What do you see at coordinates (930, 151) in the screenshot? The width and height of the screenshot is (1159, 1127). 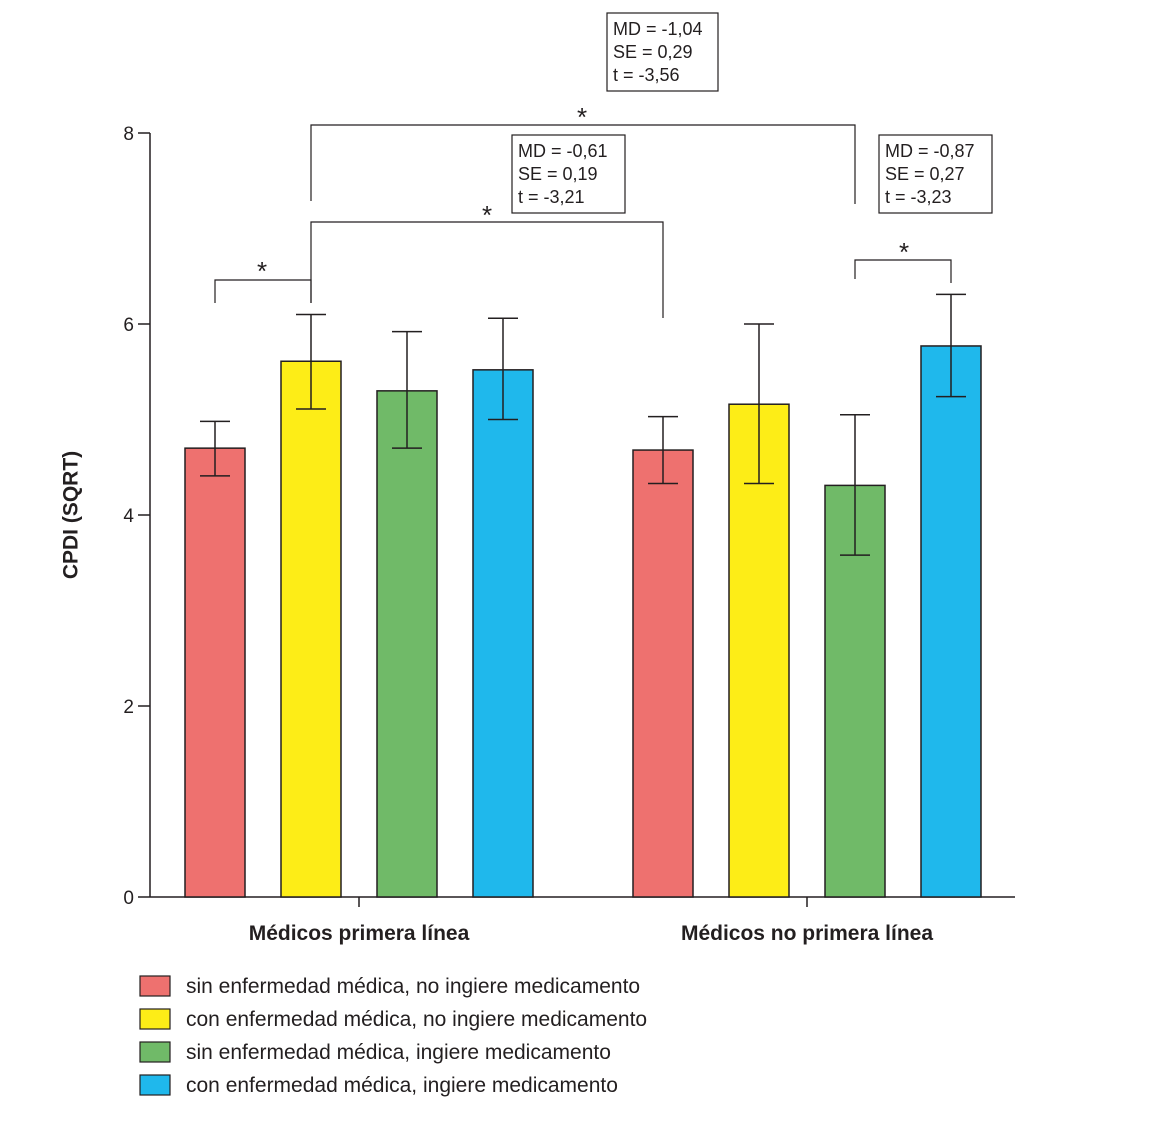 I see `stats-line: MD = -0,87` at bounding box center [930, 151].